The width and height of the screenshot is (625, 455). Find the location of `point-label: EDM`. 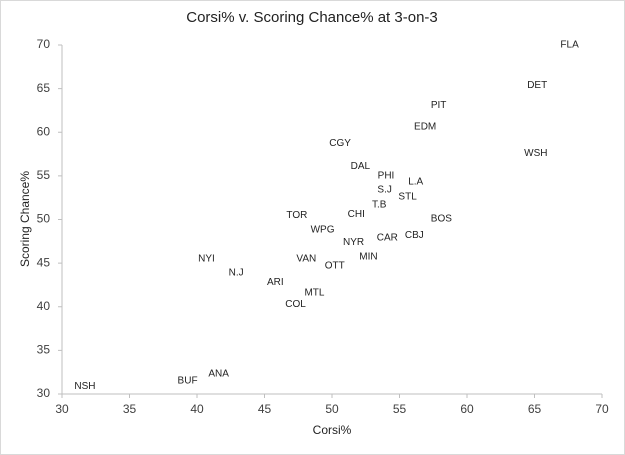

point-label: EDM is located at coordinates (425, 127).